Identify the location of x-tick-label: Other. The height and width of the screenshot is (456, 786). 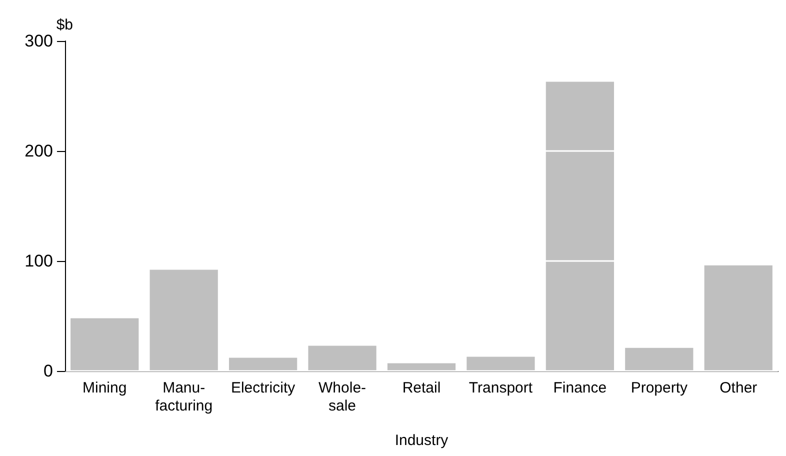
(739, 388).